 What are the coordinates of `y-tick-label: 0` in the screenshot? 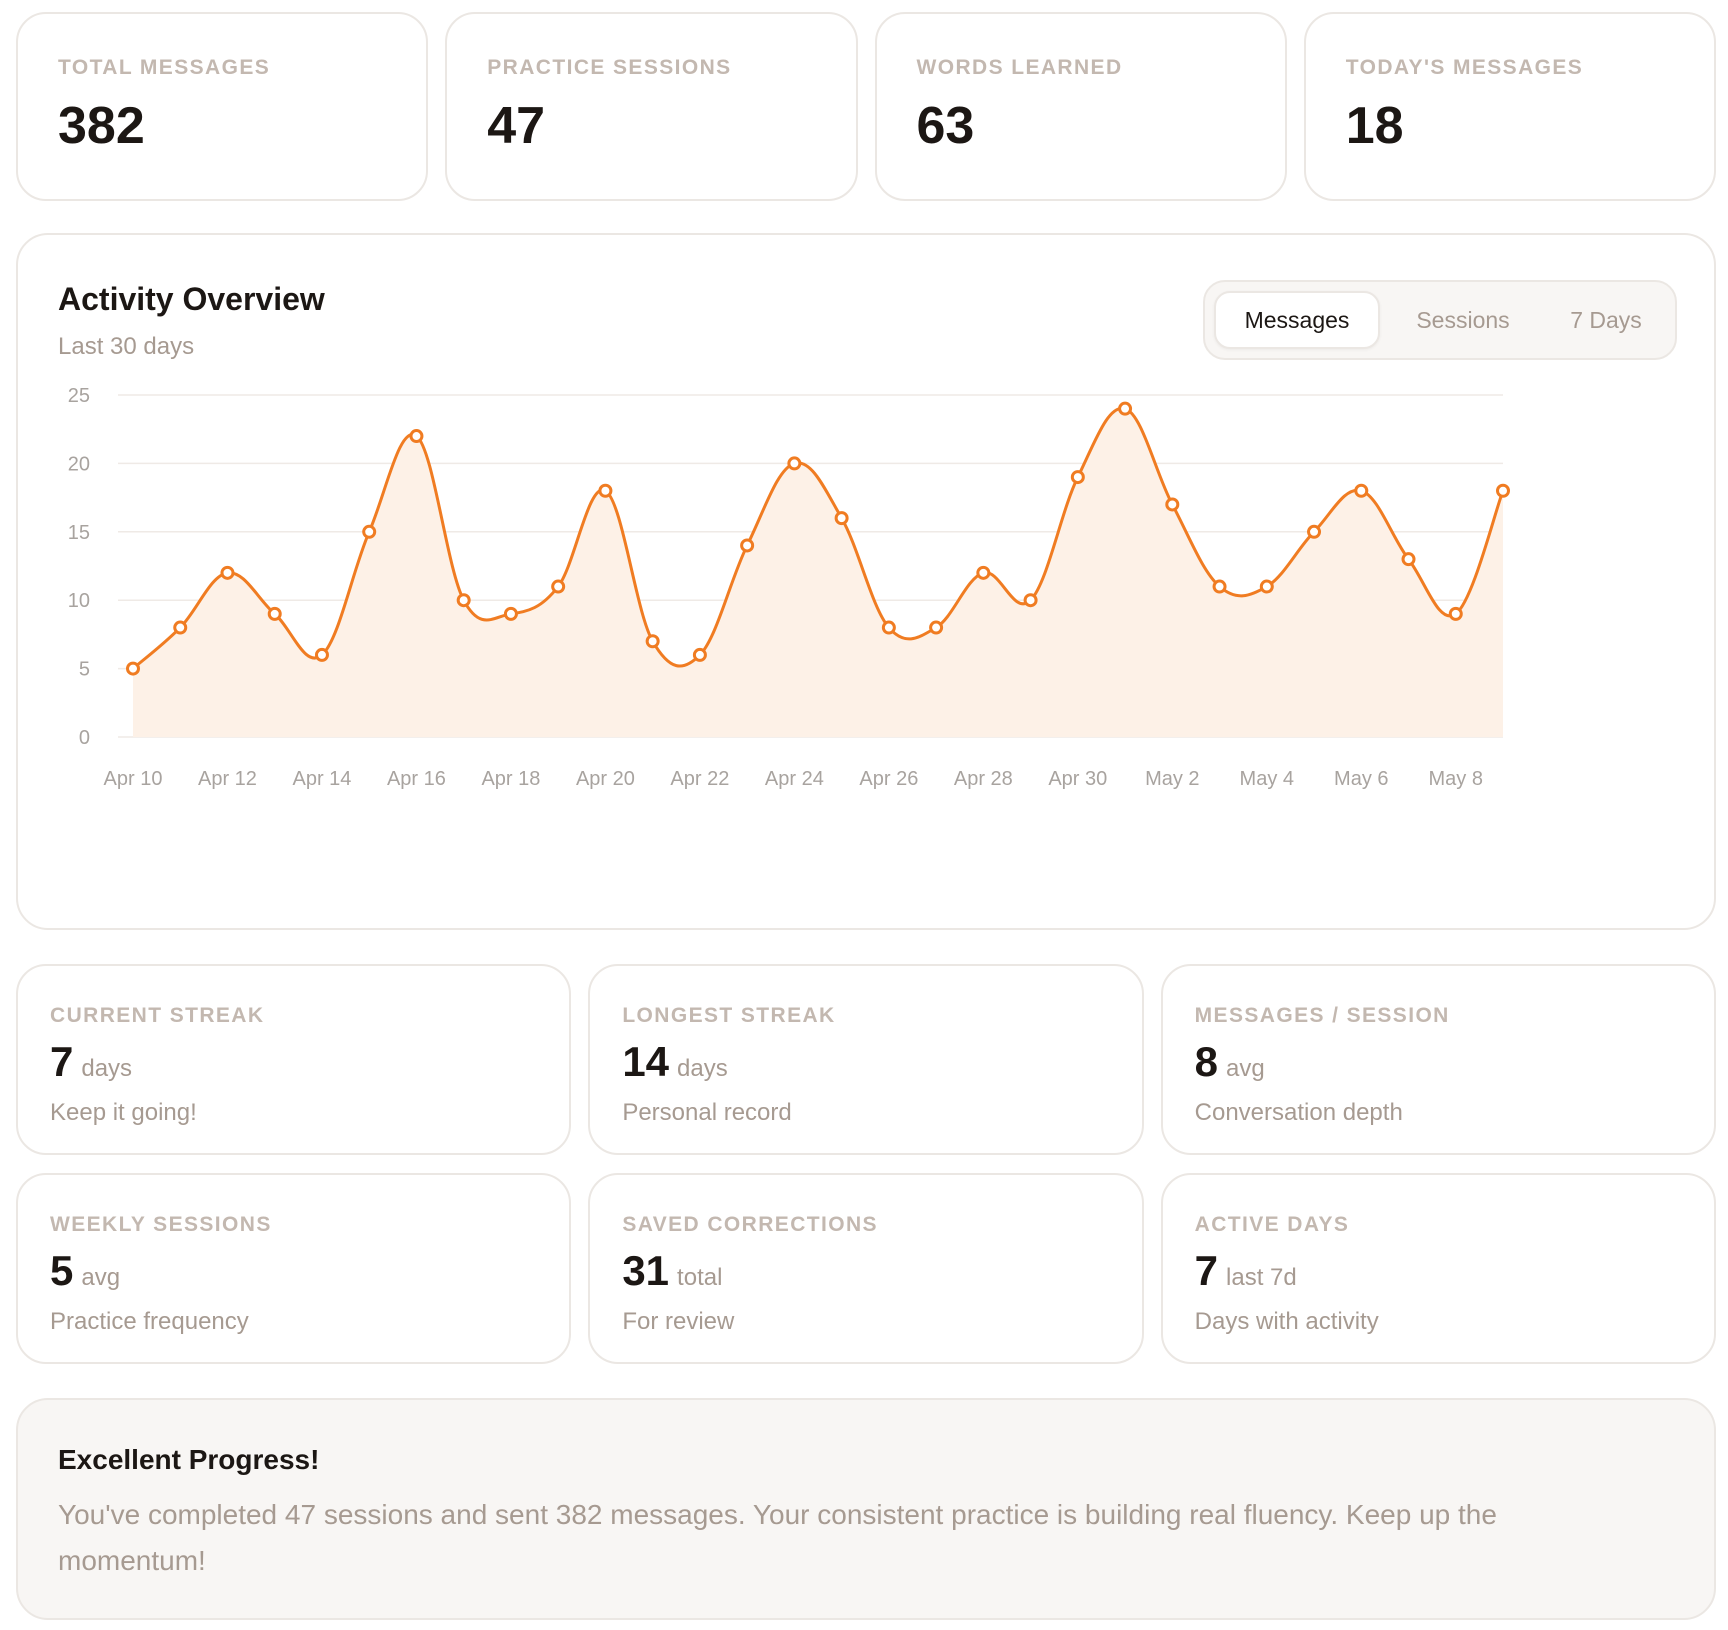 It's located at (84, 738).